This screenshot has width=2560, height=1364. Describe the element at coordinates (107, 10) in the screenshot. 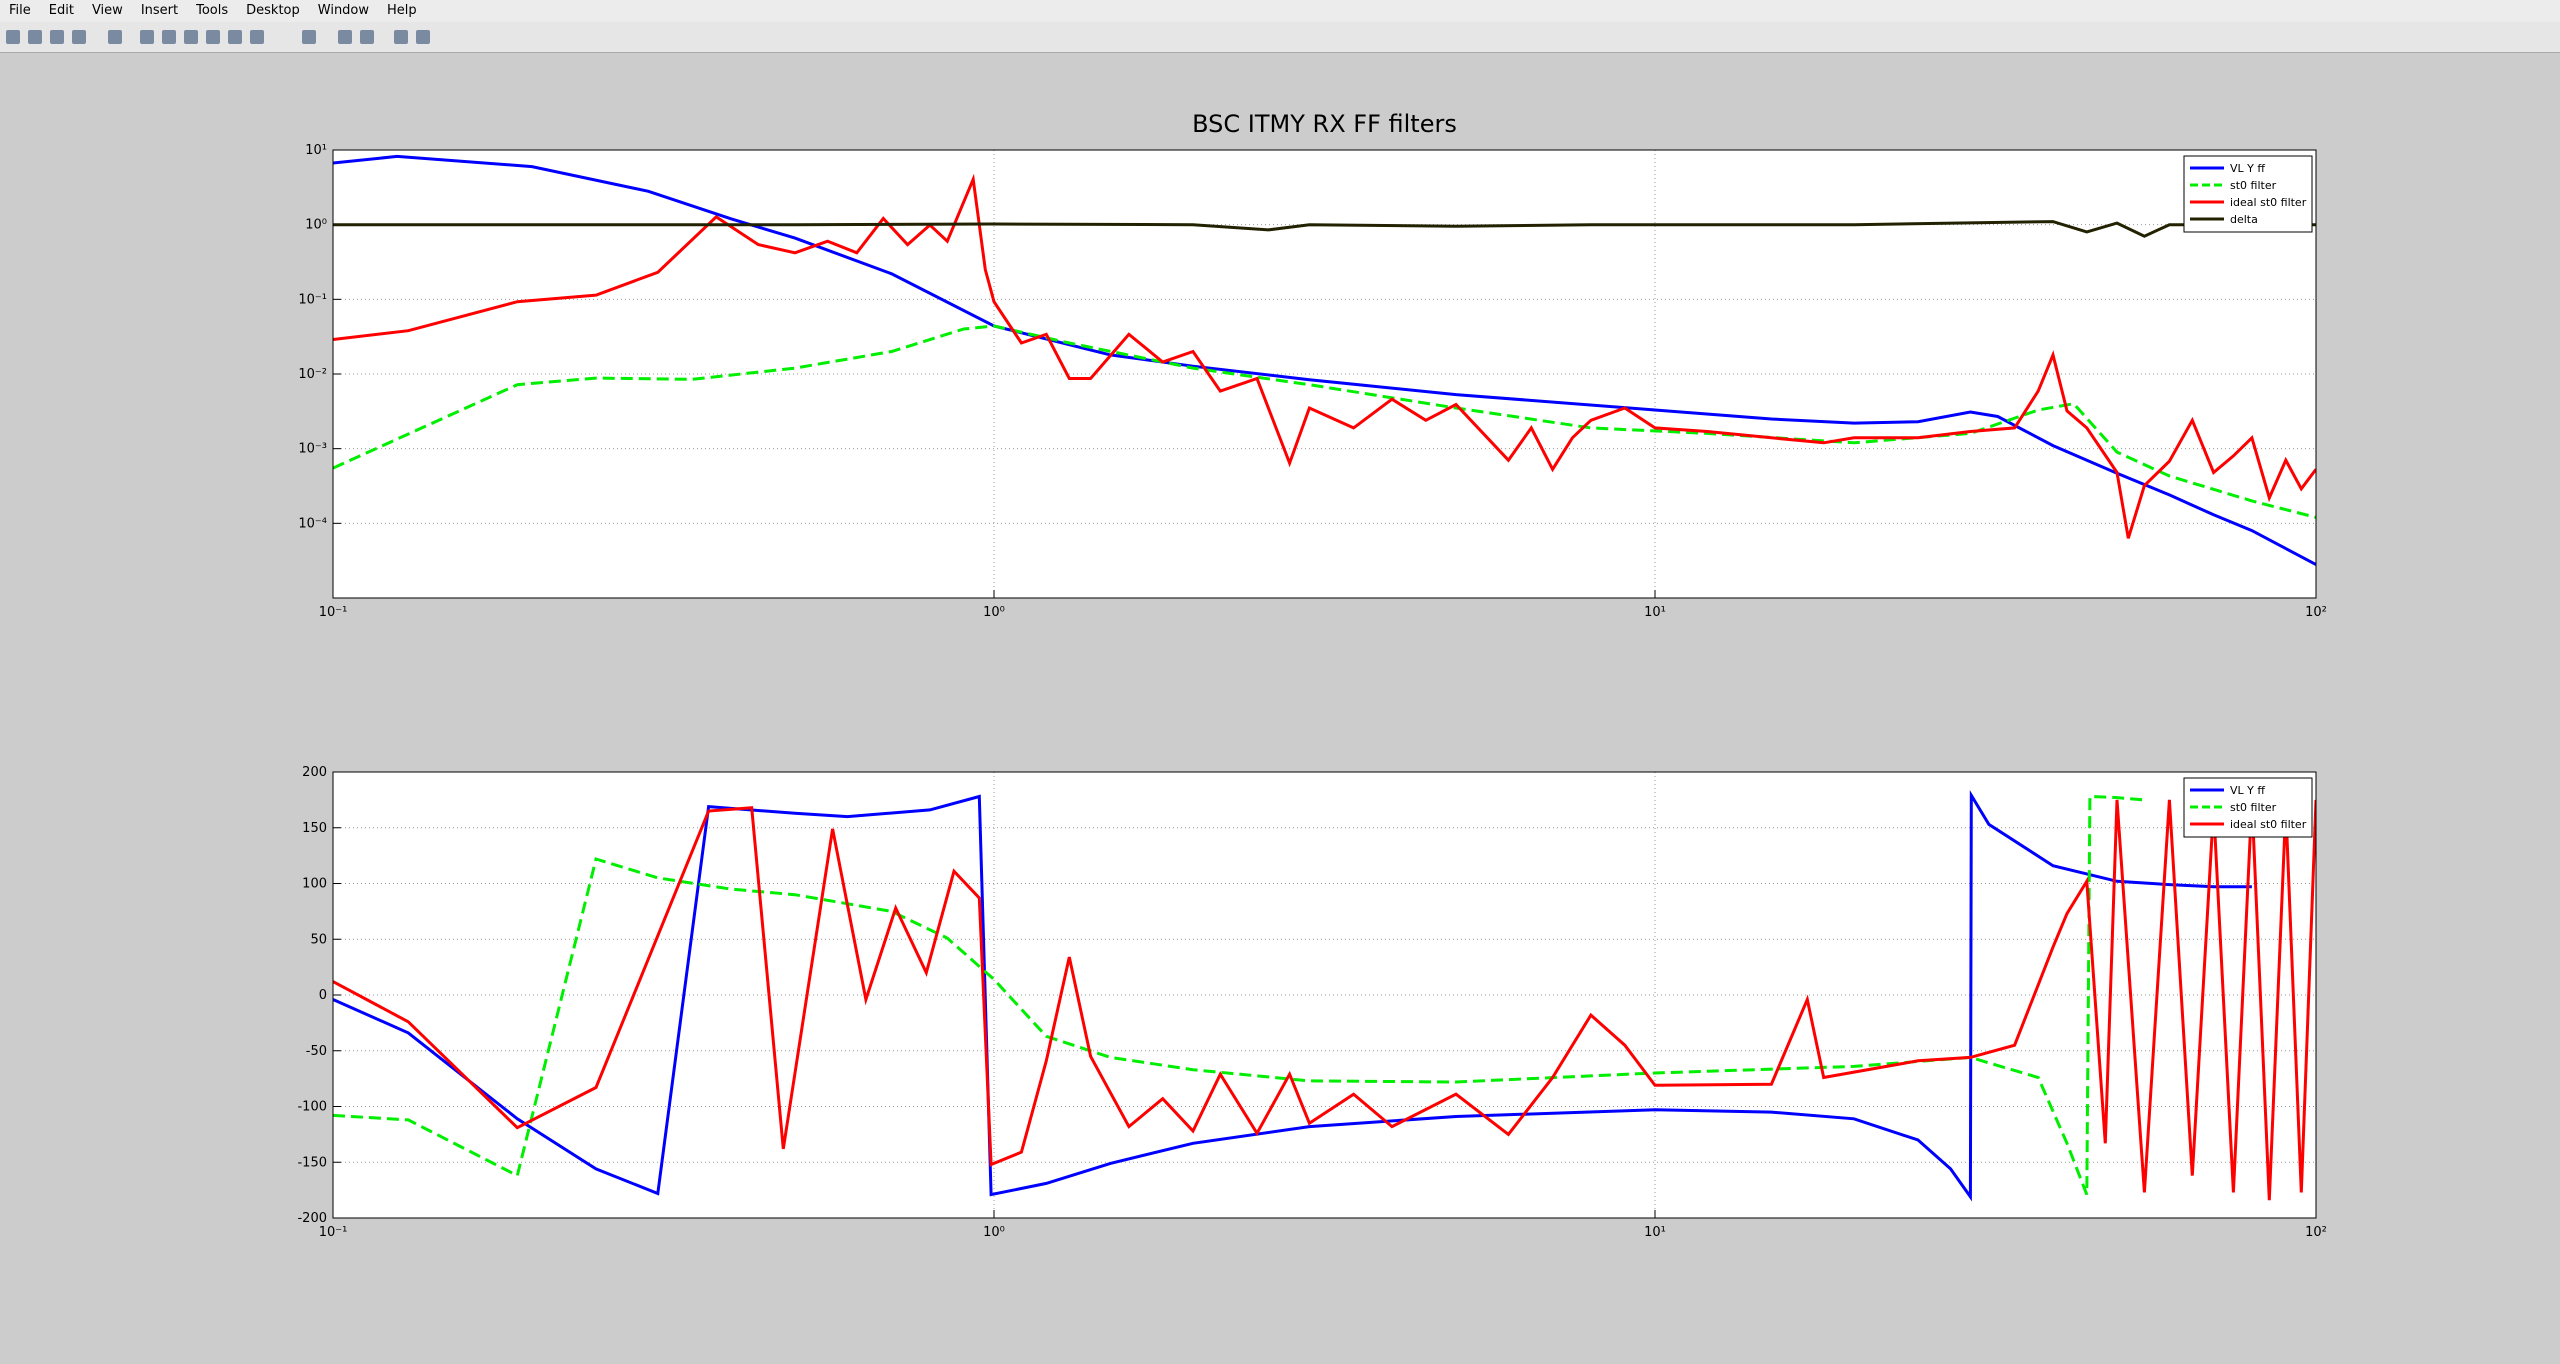

I see `menu-item: View` at that location.